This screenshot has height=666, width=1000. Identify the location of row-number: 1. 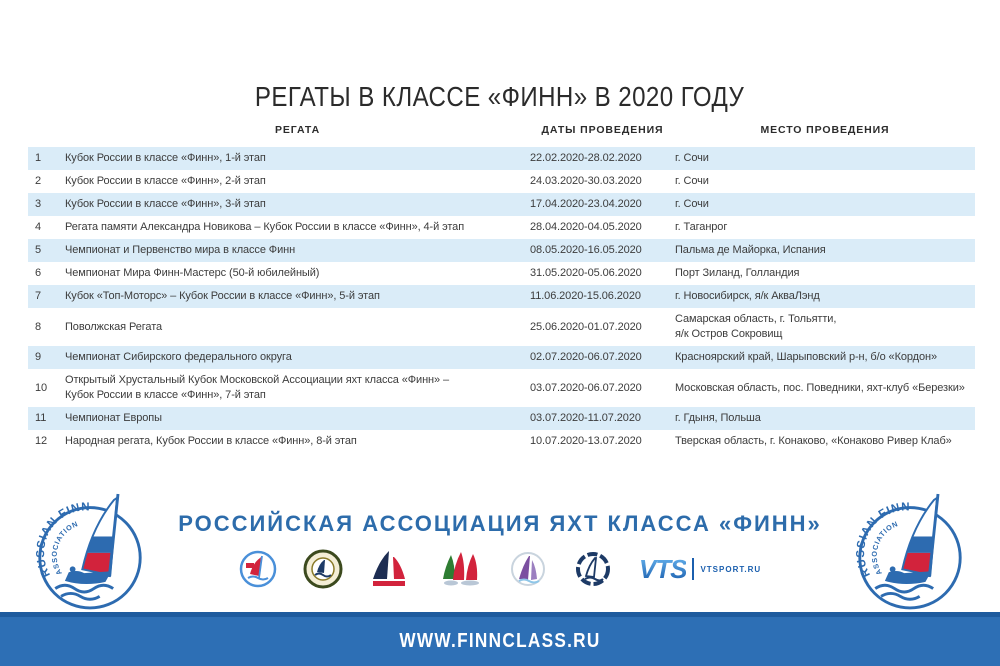
(38, 158).